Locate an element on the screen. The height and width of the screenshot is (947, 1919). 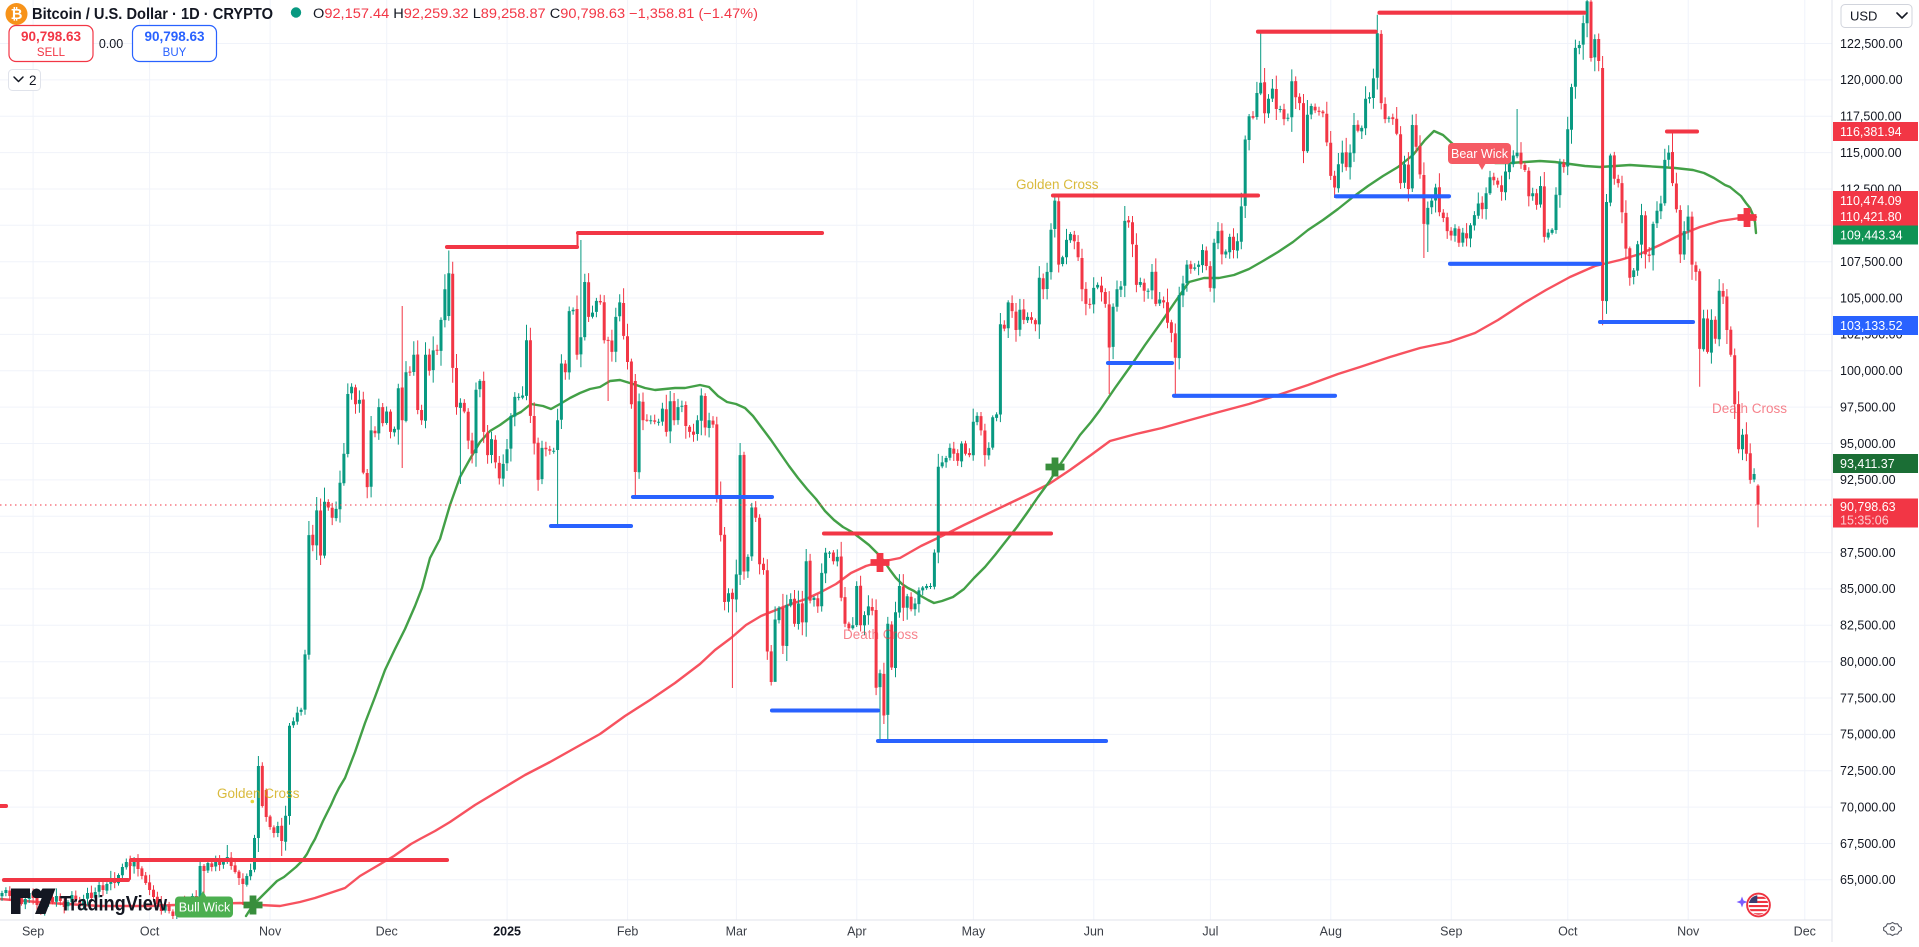
svg-text: 15:35:06 is located at coordinates (1864, 521).